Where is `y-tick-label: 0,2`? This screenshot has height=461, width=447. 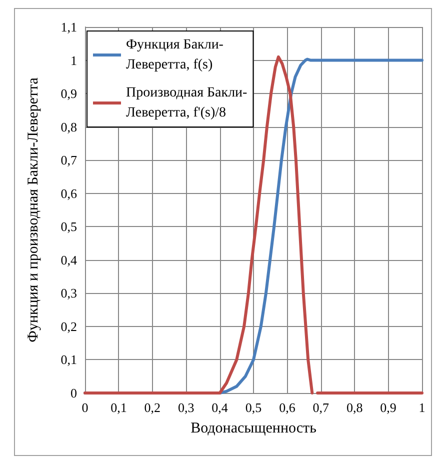 y-tick-label: 0,2 is located at coordinates (68, 326).